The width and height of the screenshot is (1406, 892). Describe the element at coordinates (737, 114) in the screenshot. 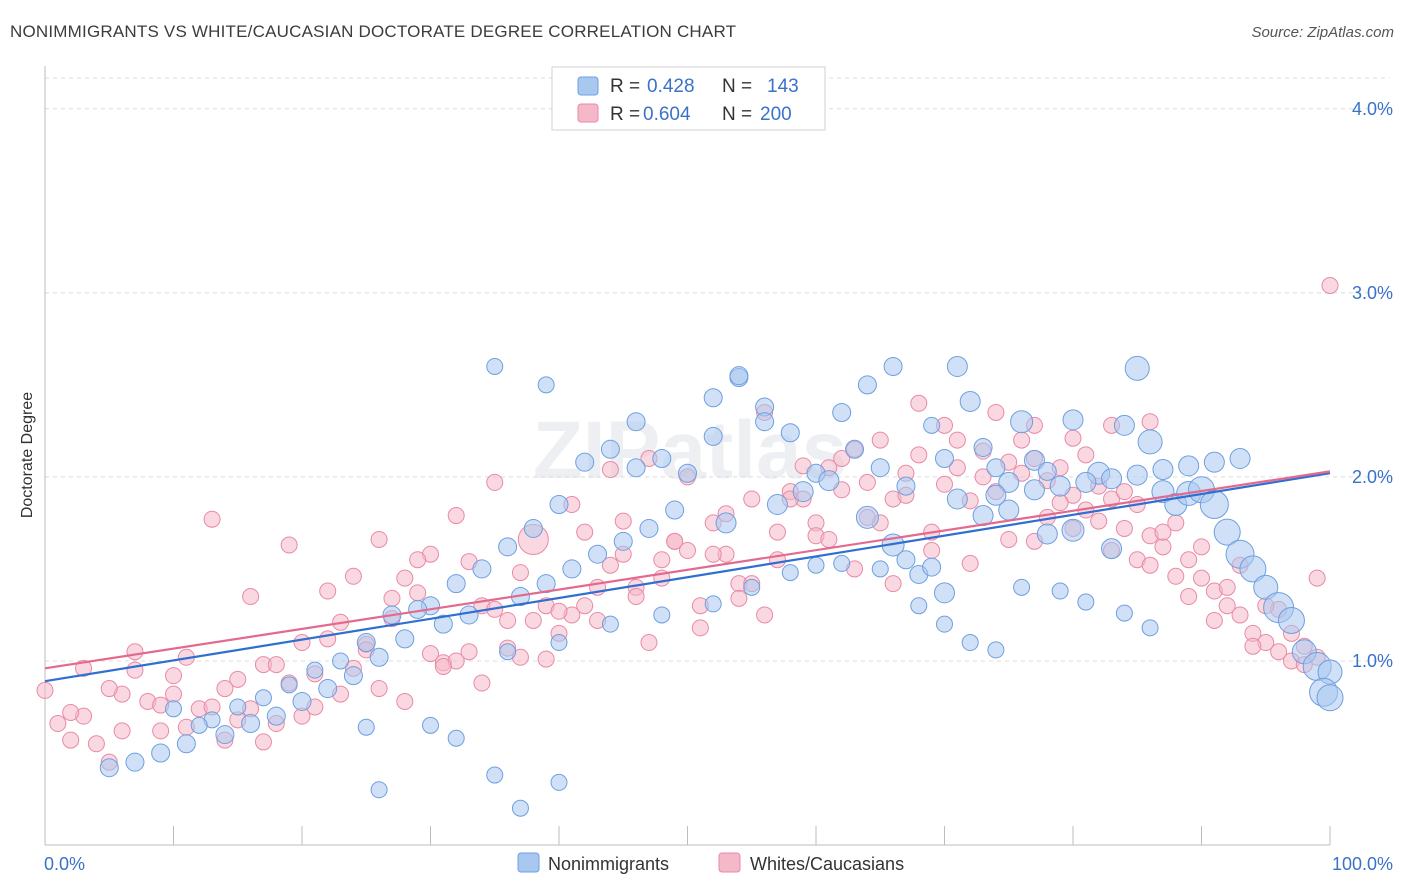

I see `legend-n-label-2: N =` at that location.